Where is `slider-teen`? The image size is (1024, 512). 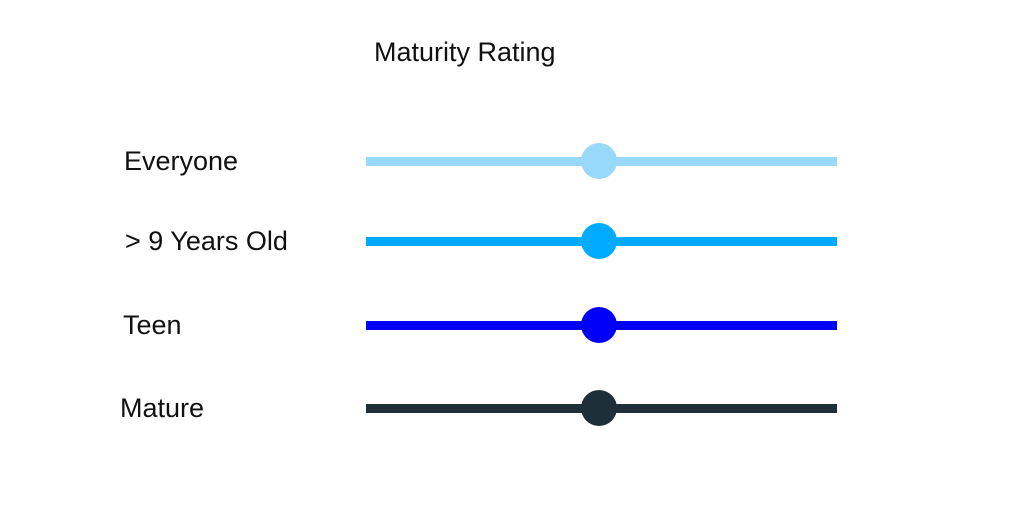
slider-teen is located at coordinates (601, 325).